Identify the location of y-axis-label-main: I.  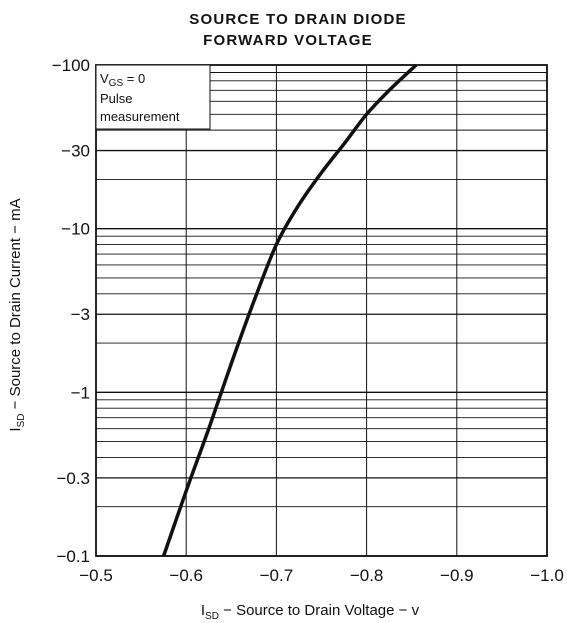
(15, 429).